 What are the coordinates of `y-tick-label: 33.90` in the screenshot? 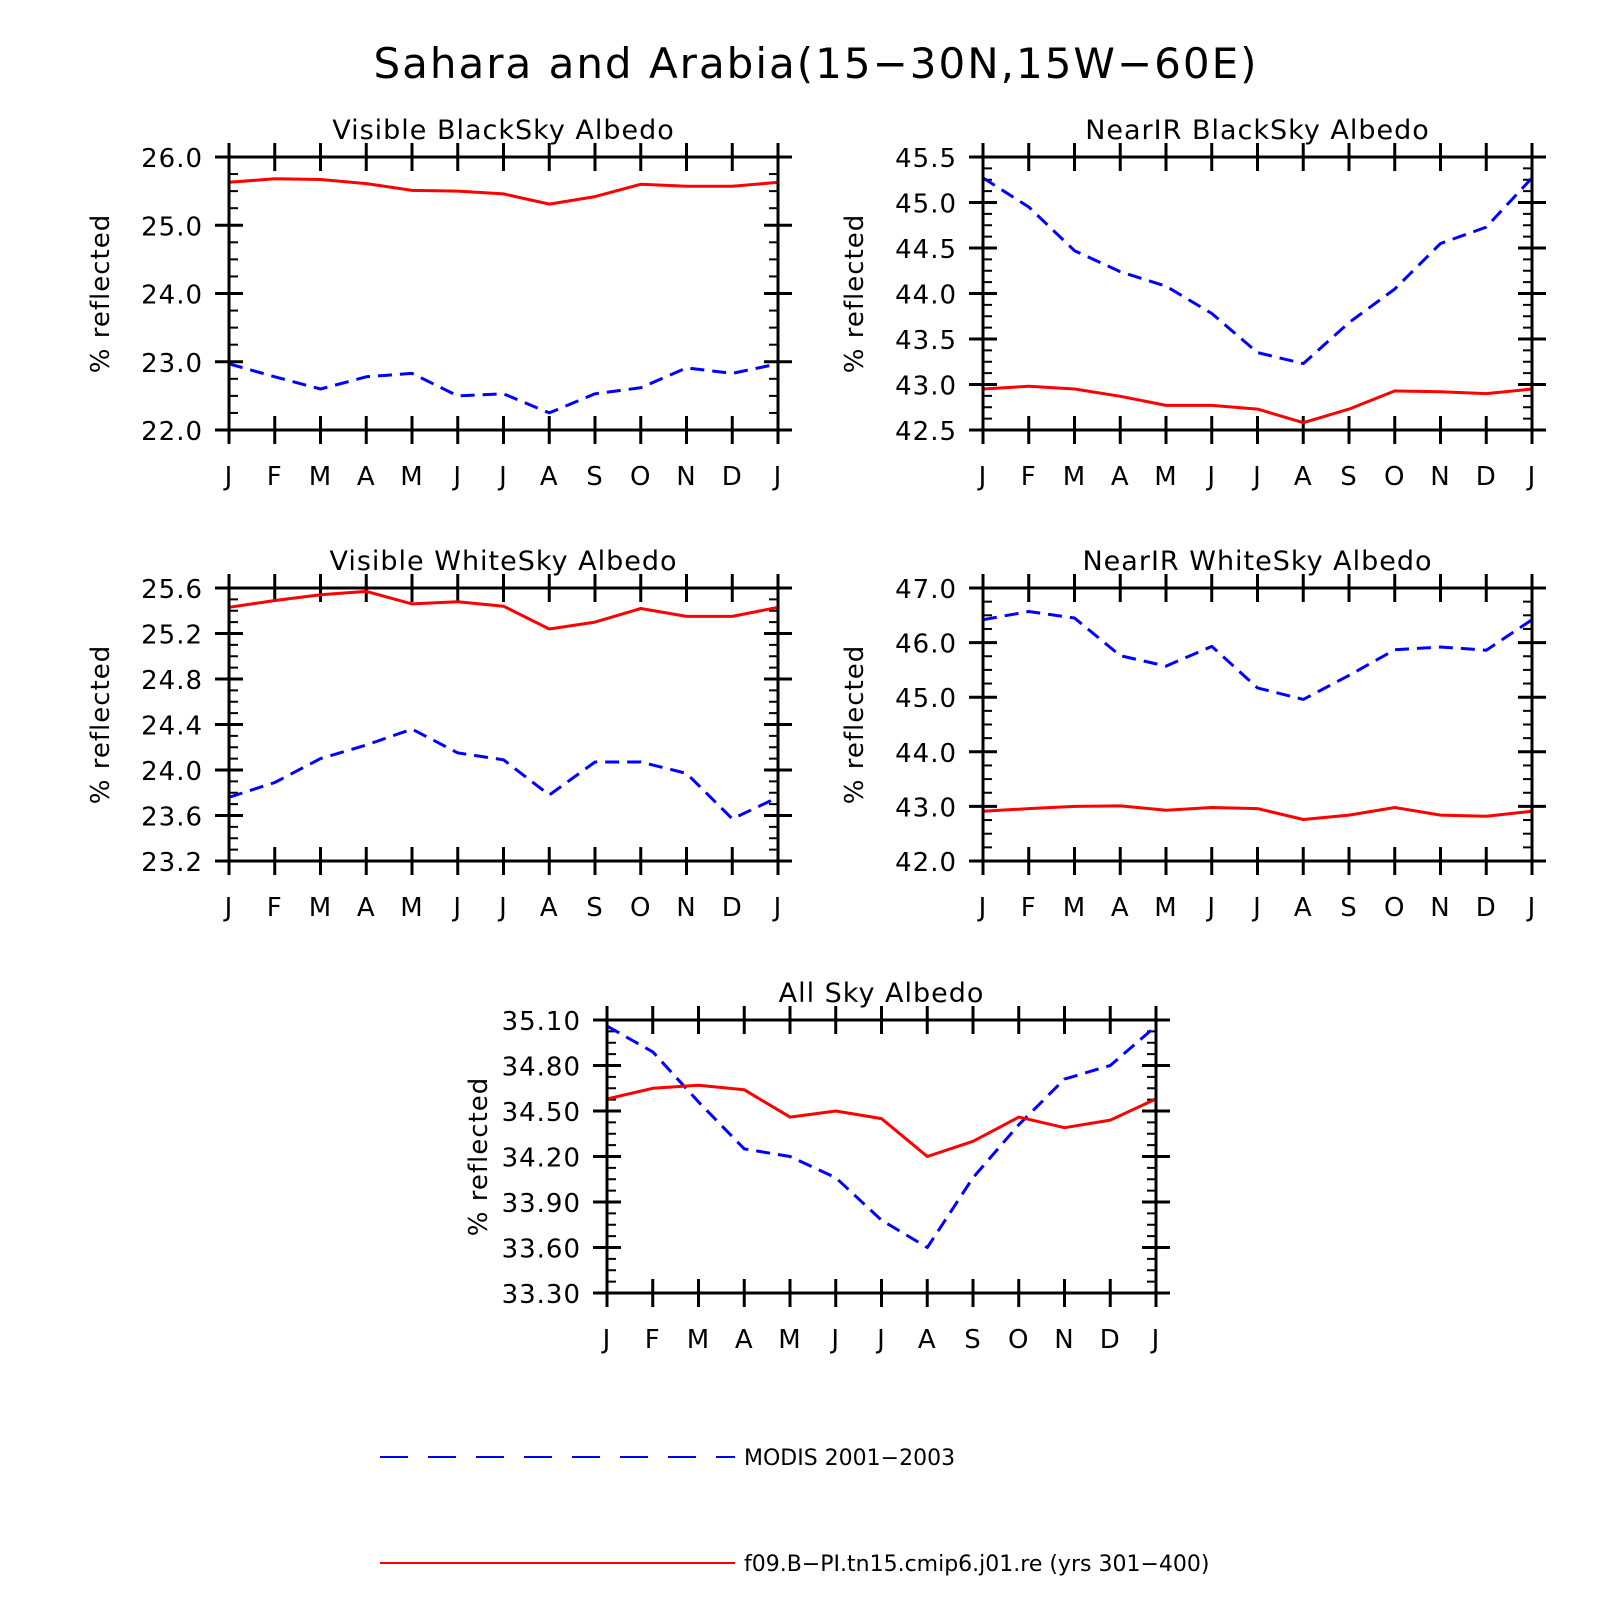 It's located at (541, 1204).